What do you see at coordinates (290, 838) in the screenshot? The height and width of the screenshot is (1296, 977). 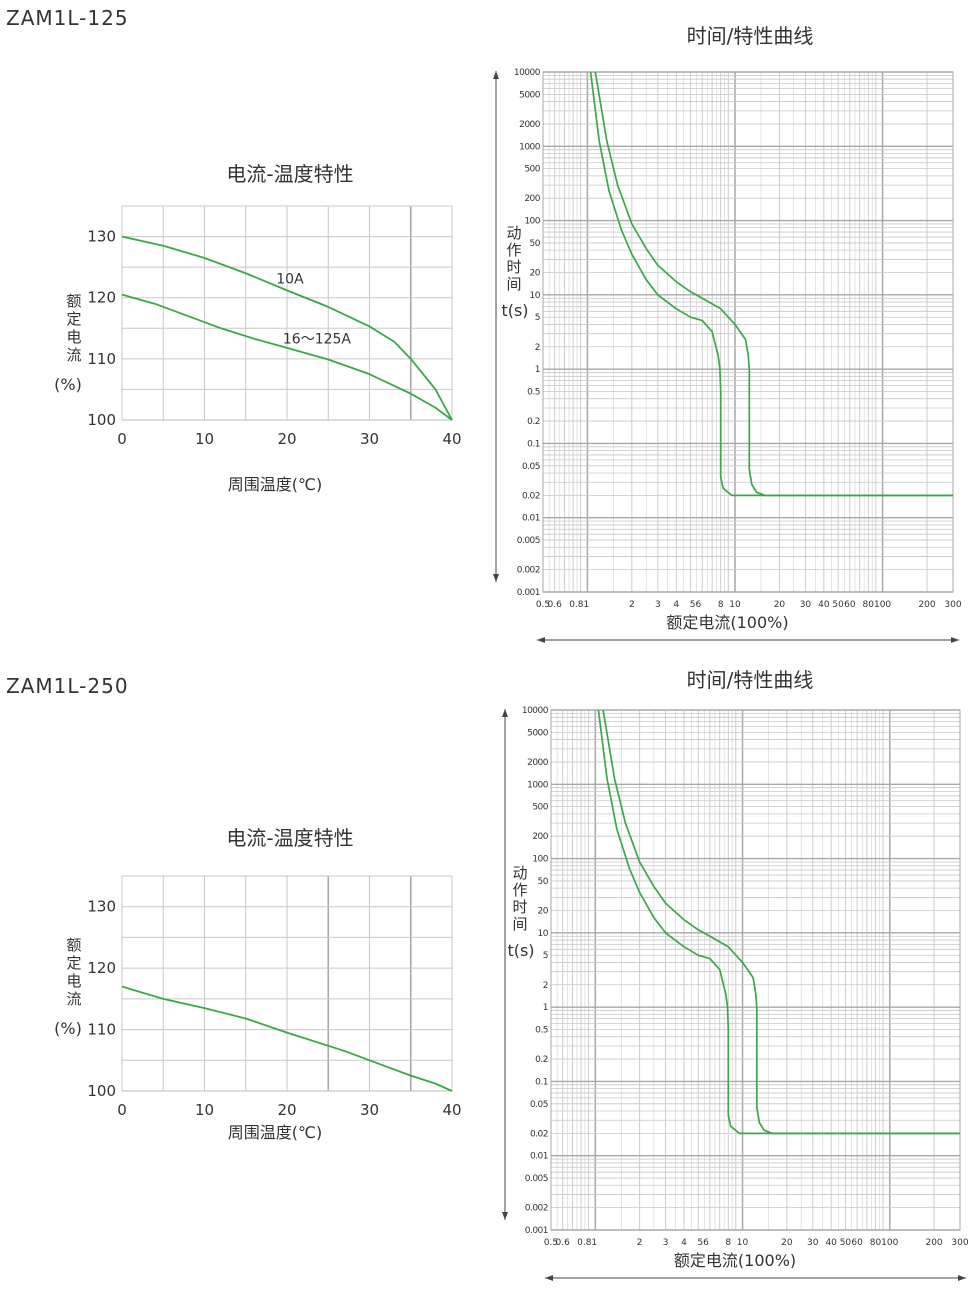 I see `temp-chart-title: 电流-温度特性` at bounding box center [290, 838].